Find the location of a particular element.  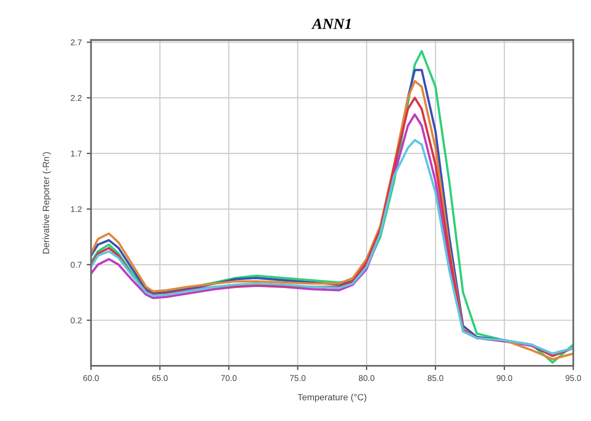

y-tick-label: 2.7 is located at coordinates (76, 42).